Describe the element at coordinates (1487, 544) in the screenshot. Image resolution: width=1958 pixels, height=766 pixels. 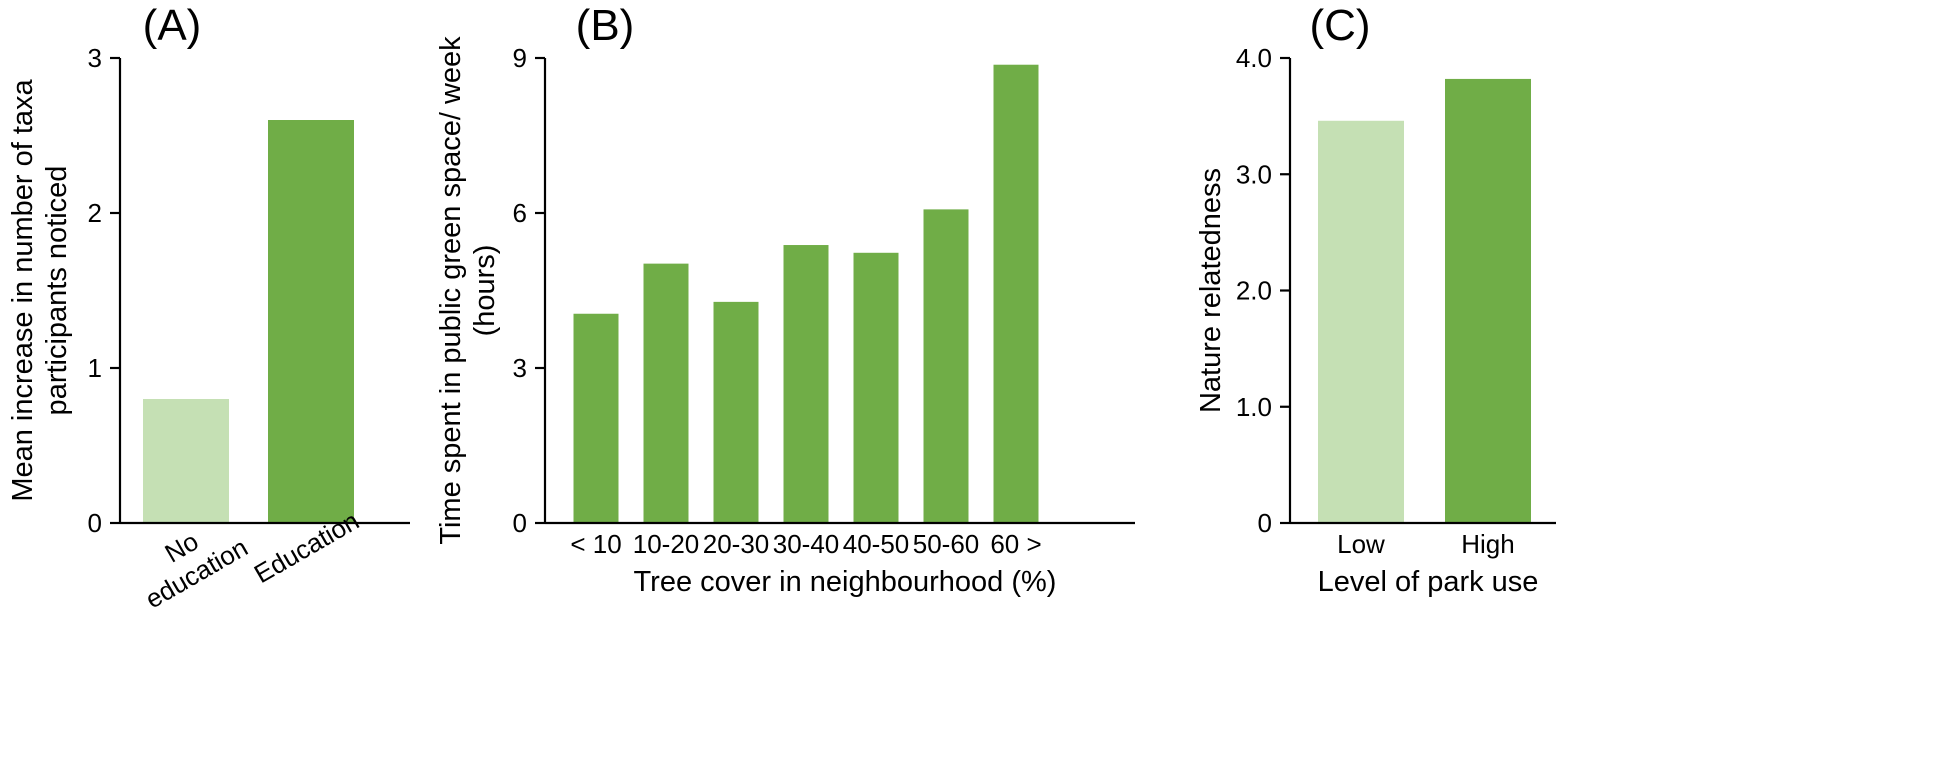
I see `x-tick-label: High` at that location.